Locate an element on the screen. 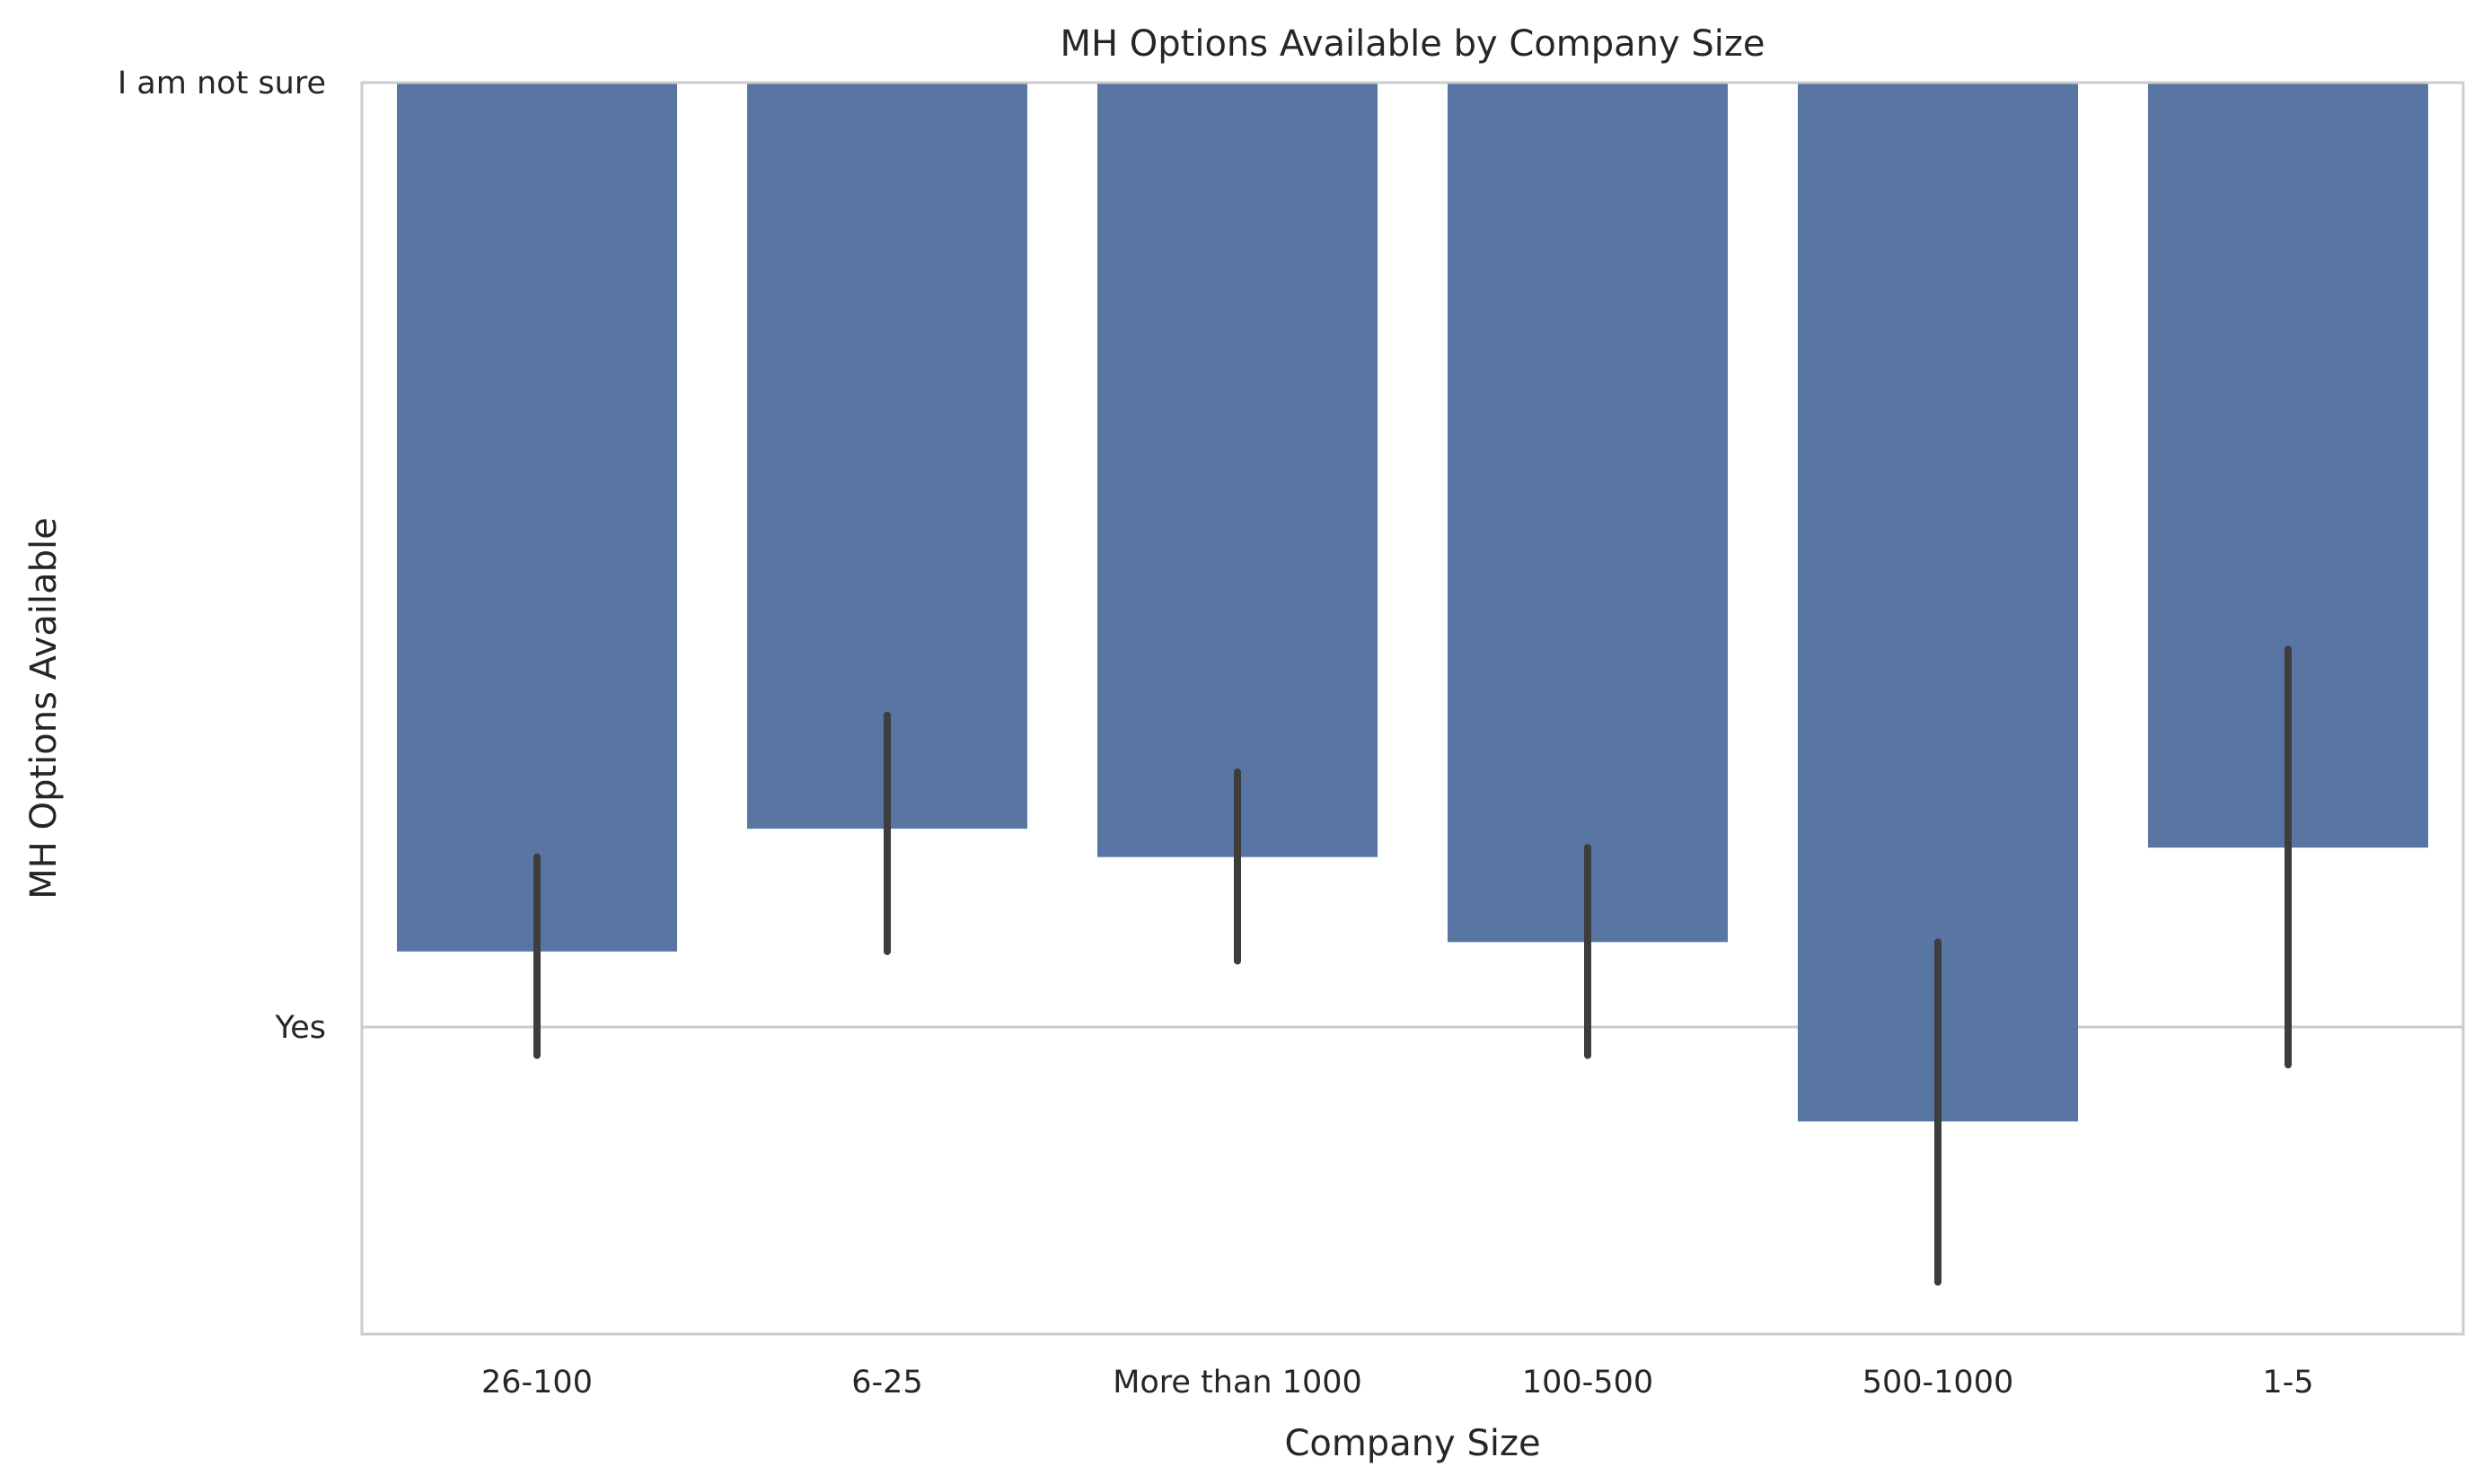  x-tick-label: 6-25 is located at coordinates (887, 1383).